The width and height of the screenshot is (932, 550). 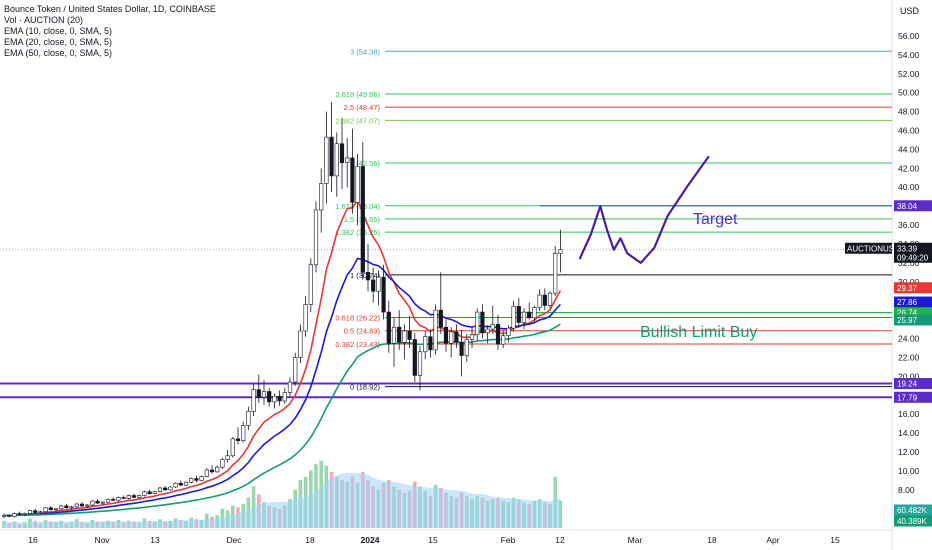 I want to click on y-tick-label: 36.00, so click(x=909, y=225).